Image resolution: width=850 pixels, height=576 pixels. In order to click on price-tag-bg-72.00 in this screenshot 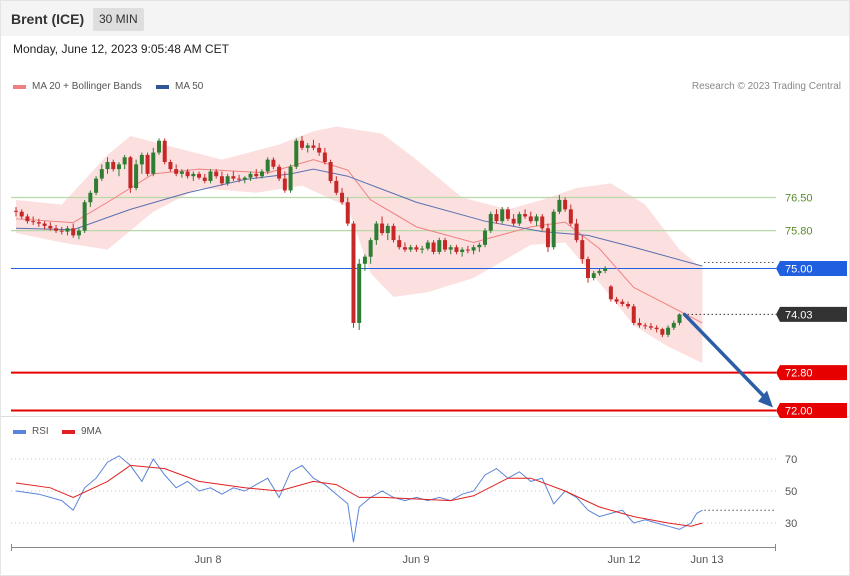, I will do `click(811, 410)`.